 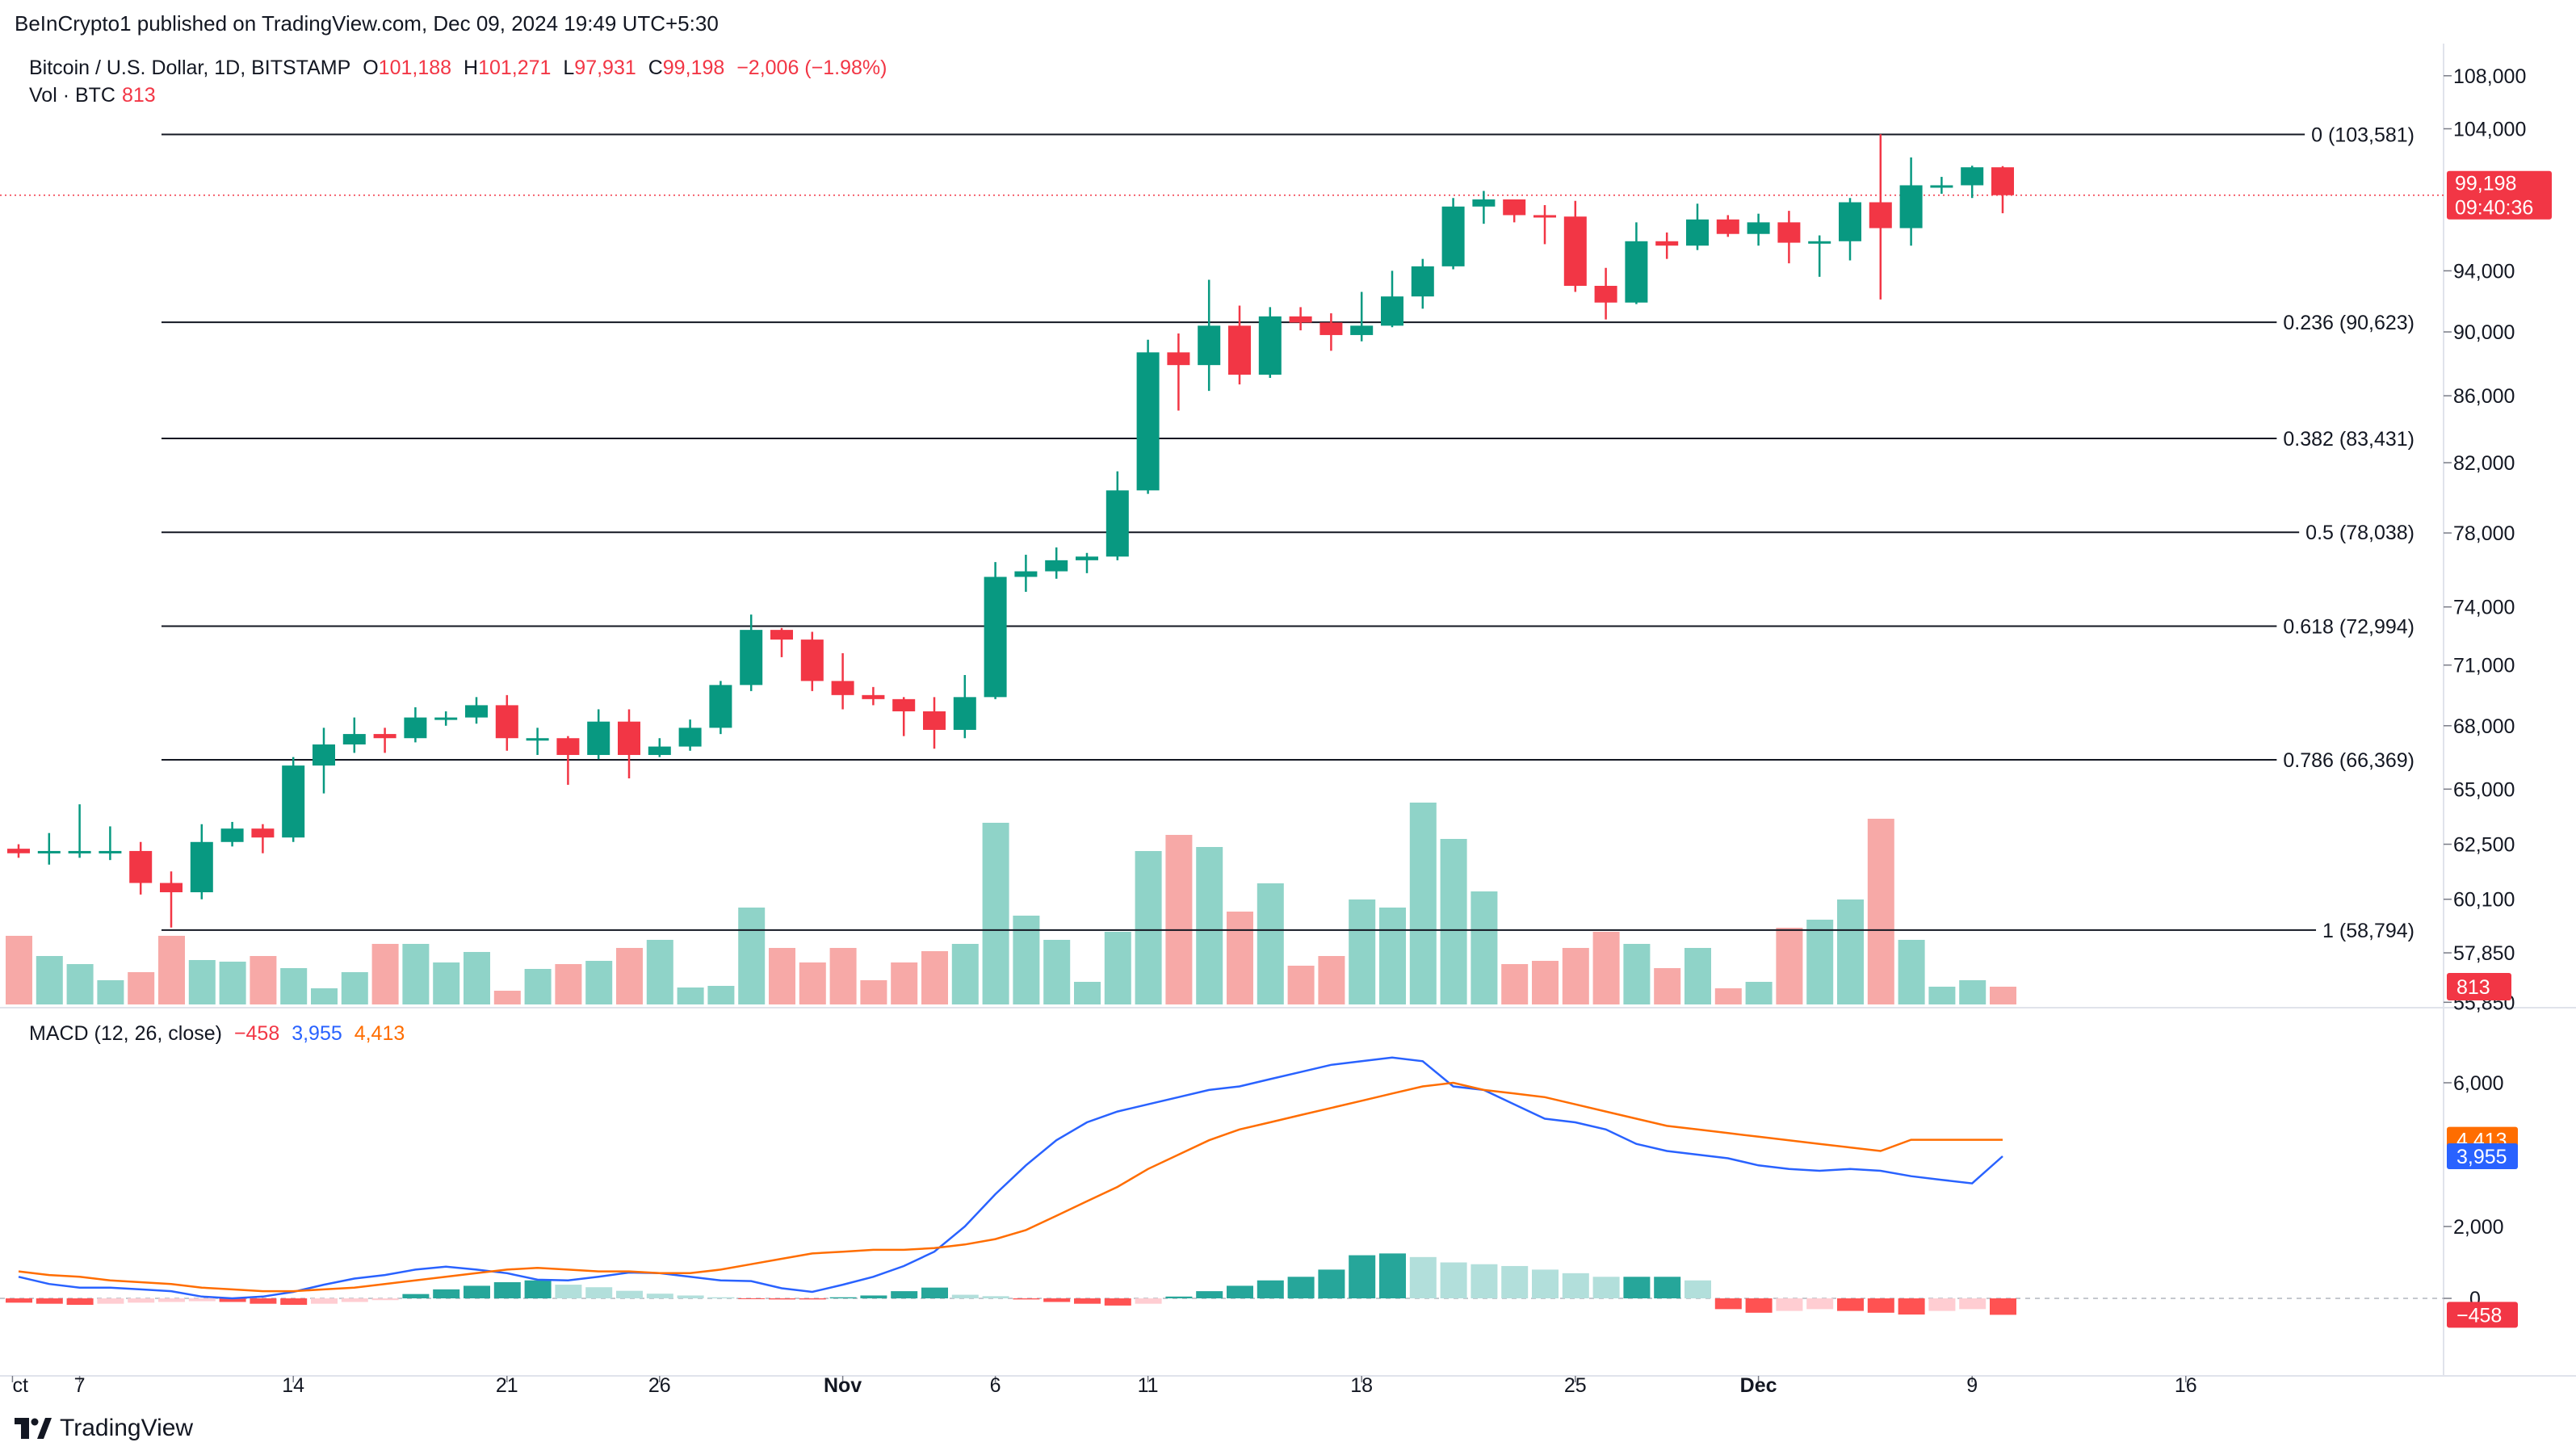 I want to click on time-axis-label: 18, so click(x=1362, y=1385).